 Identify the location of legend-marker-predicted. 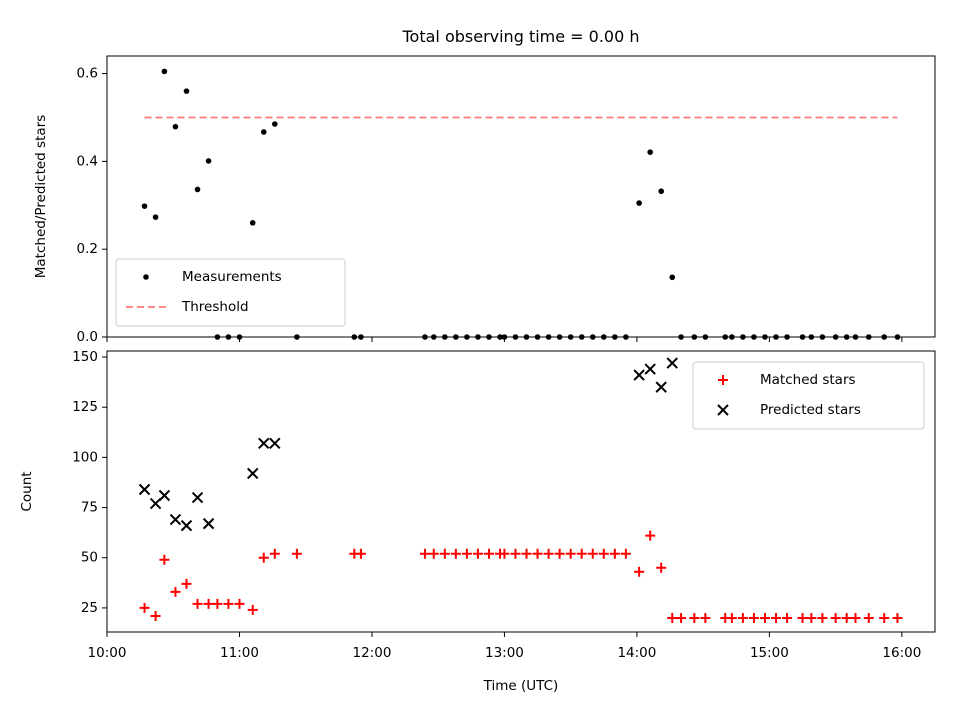
(723, 410).